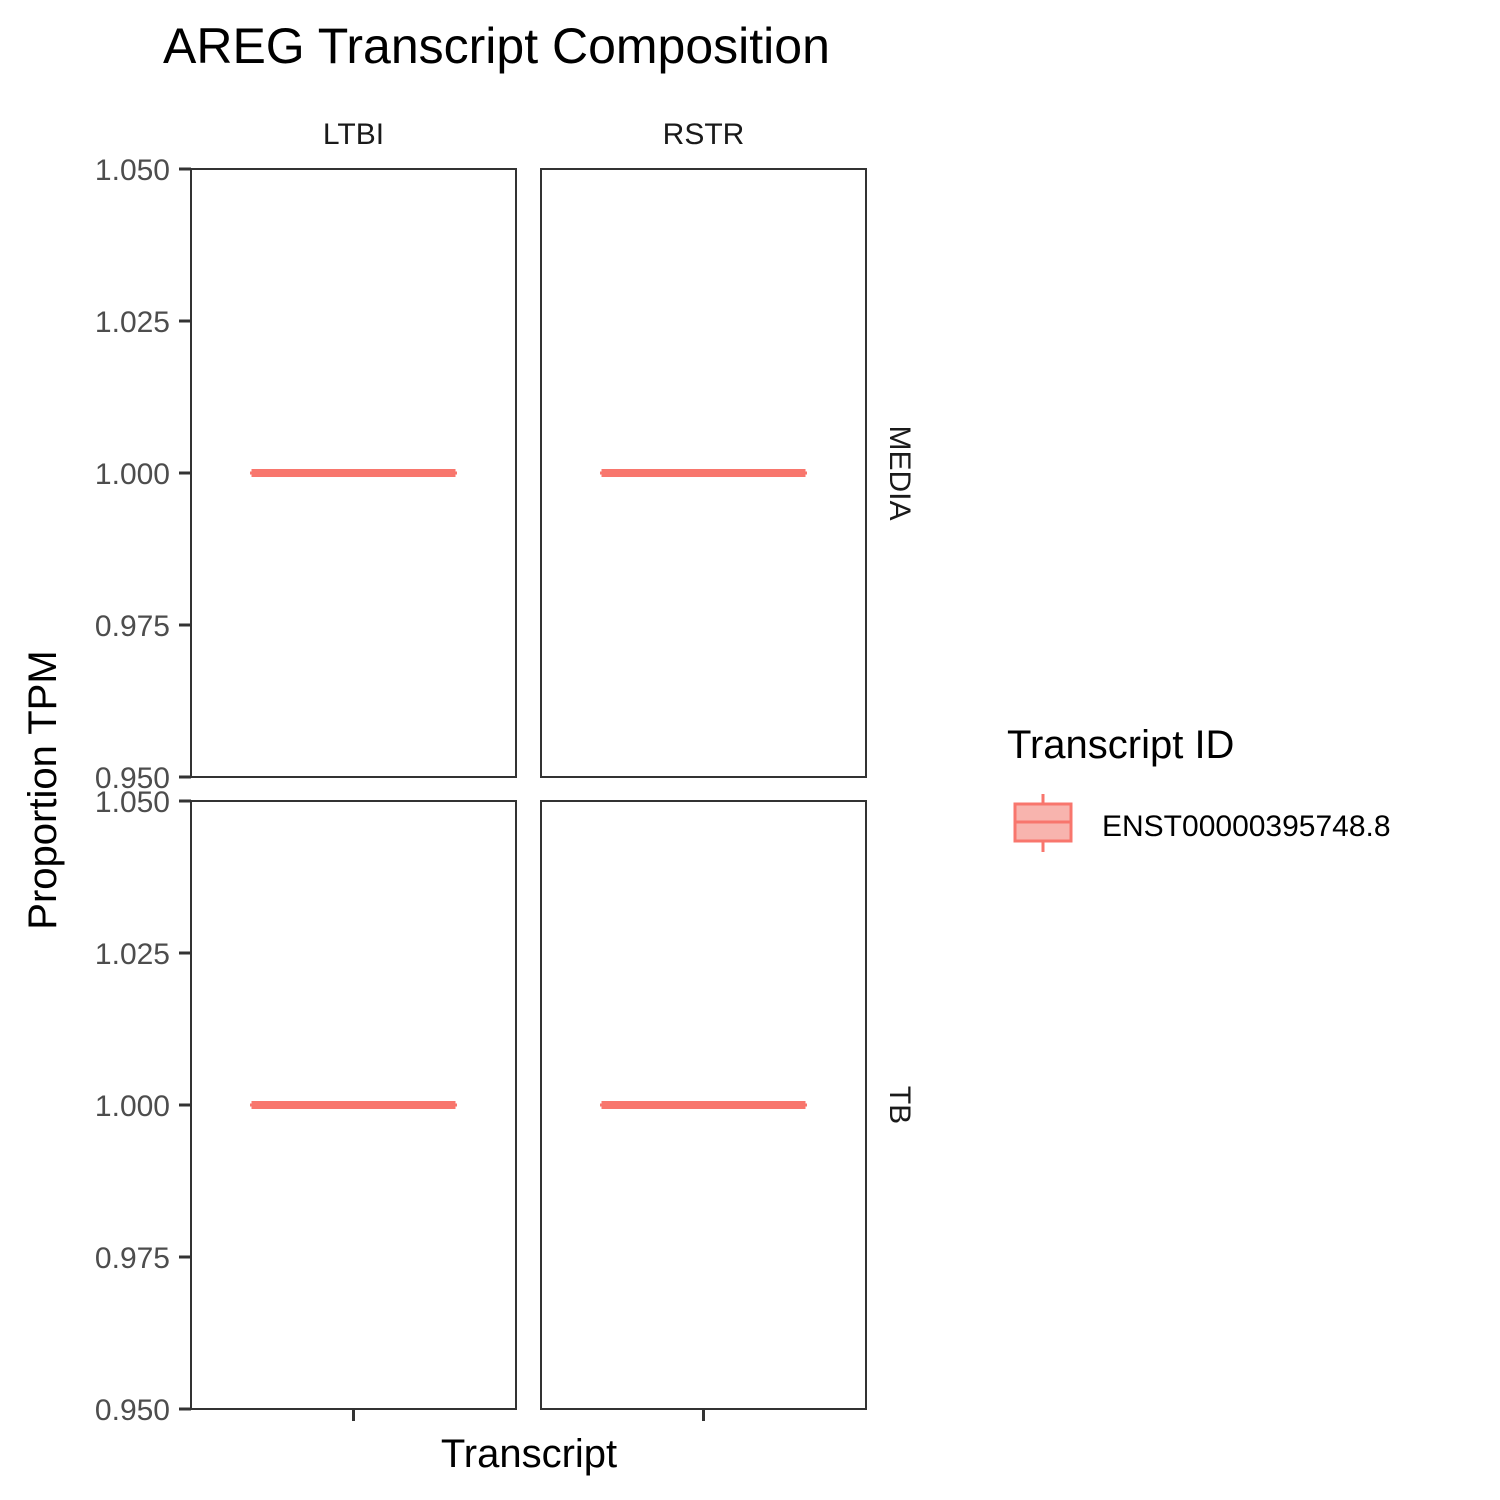 This screenshot has width=1500, height=1500. Describe the element at coordinates (1120, 745) in the screenshot. I see `legend-title: Transcript ID` at that location.